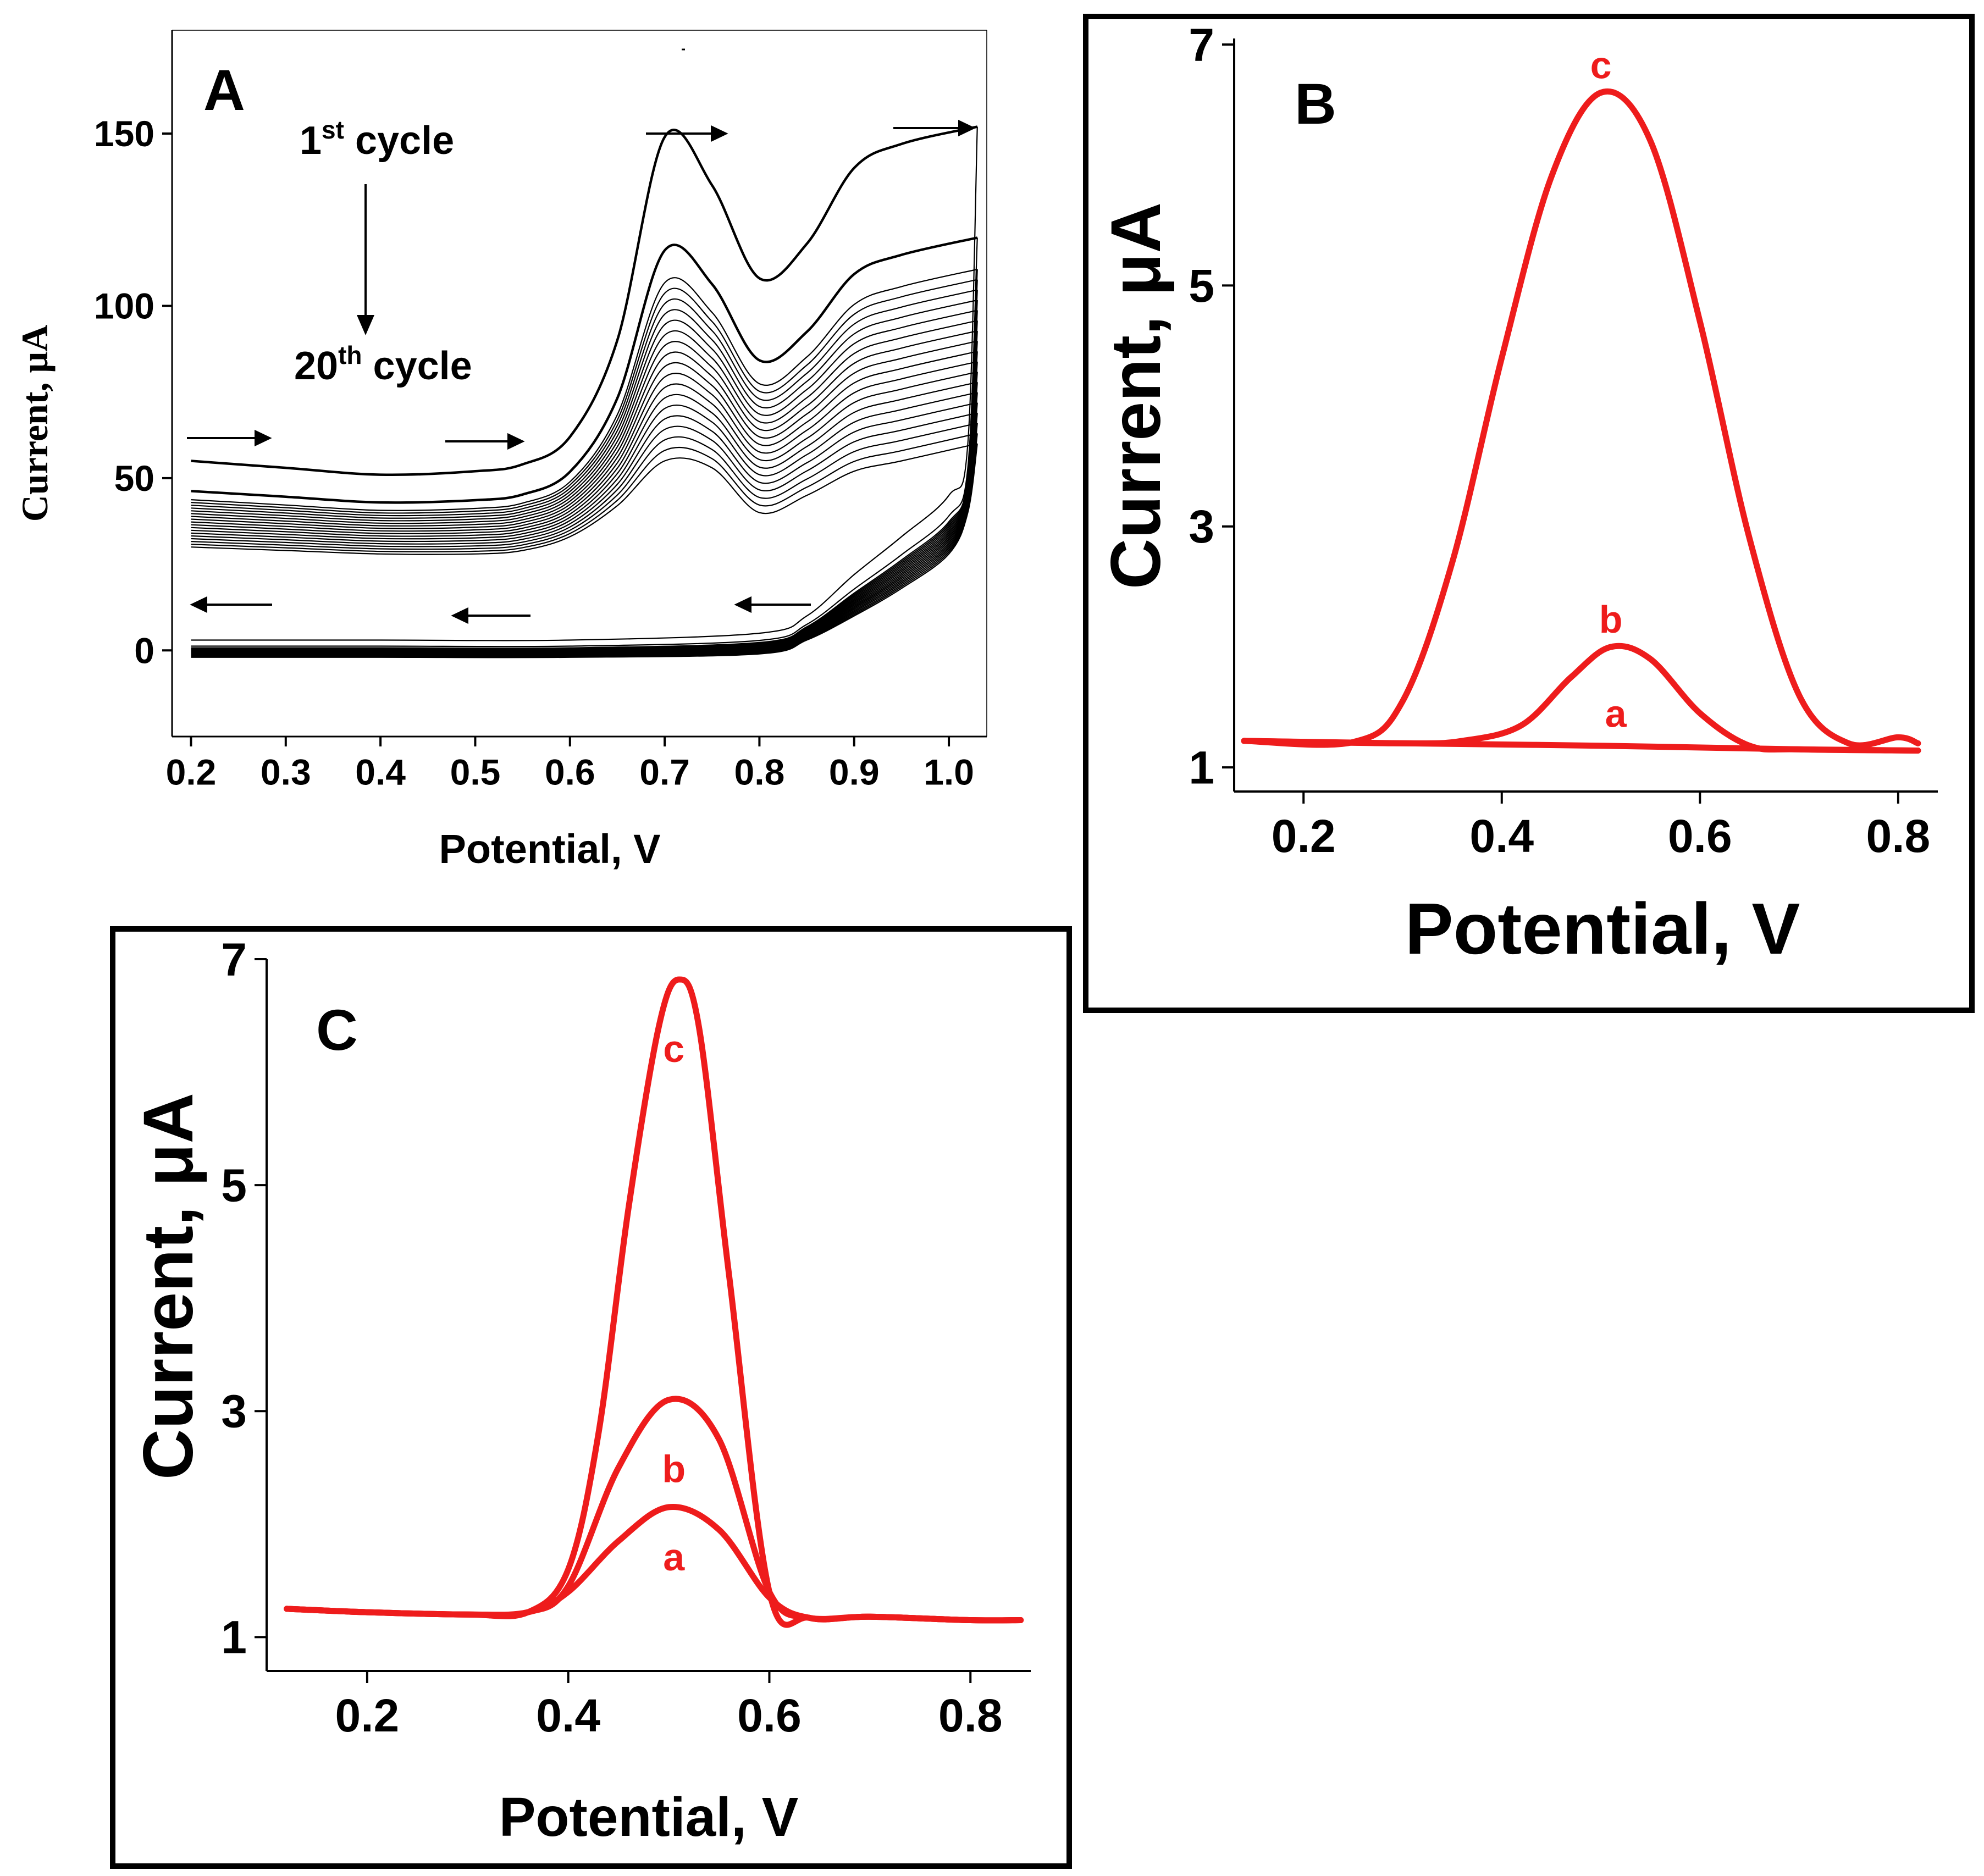 The image size is (1984, 1876). What do you see at coordinates (168, 1286) in the screenshot?
I see `panel-c-y-axis-label: Current, μA` at bounding box center [168, 1286].